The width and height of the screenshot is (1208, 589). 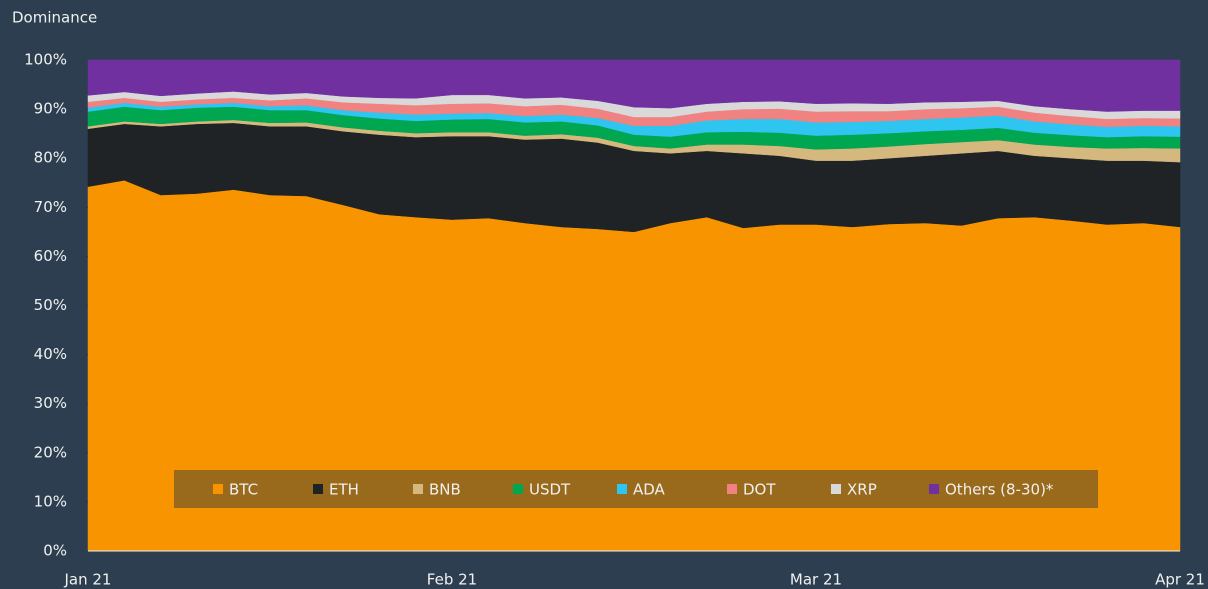 I want to click on x-tick-label: Jan 21, so click(x=88, y=580).